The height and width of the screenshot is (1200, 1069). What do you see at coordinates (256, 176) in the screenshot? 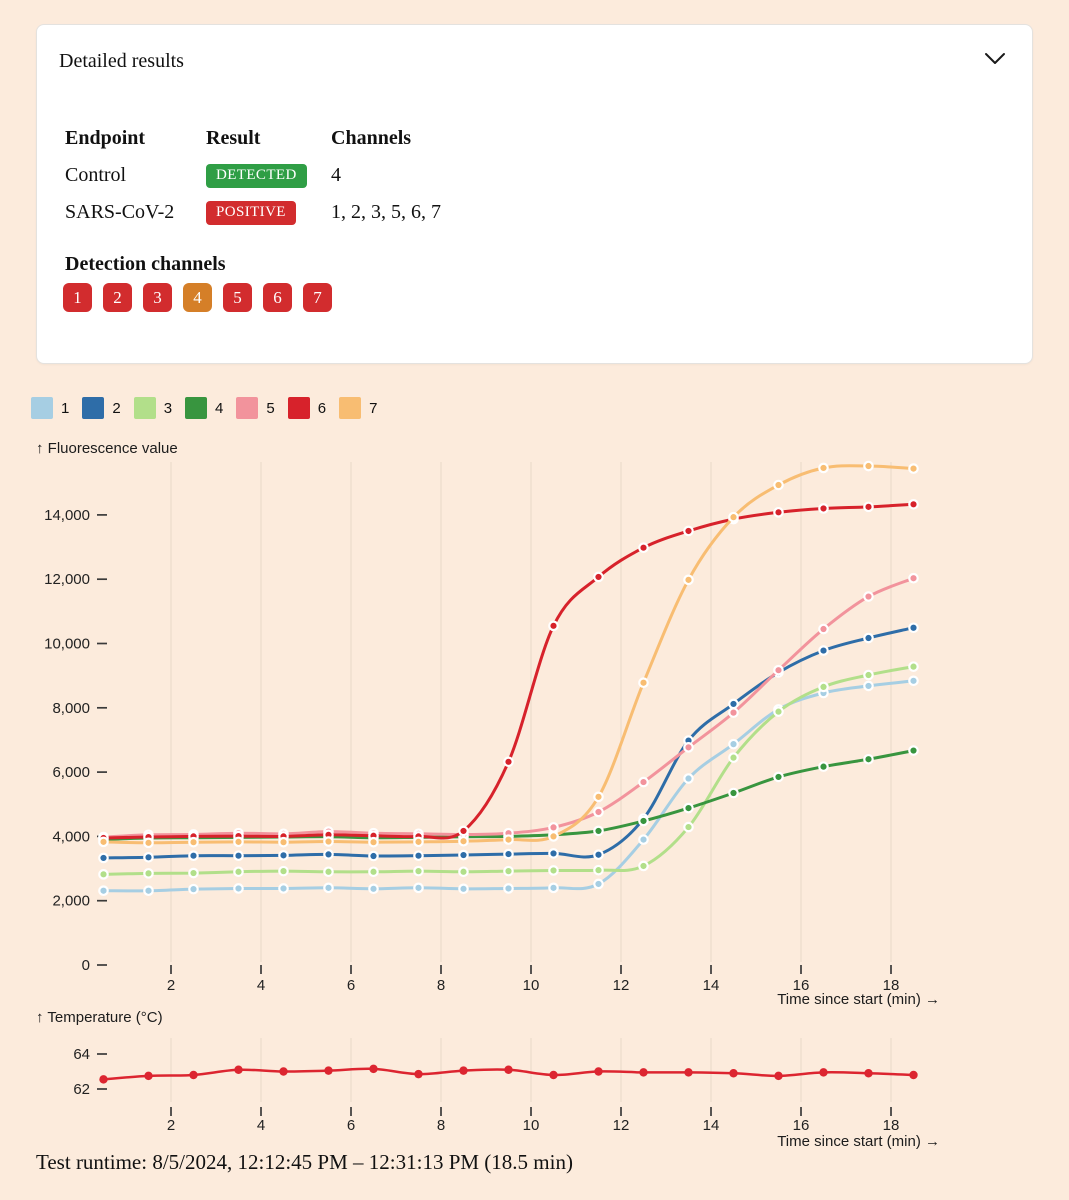
I see `status-badge: DETECTED` at bounding box center [256, 176].